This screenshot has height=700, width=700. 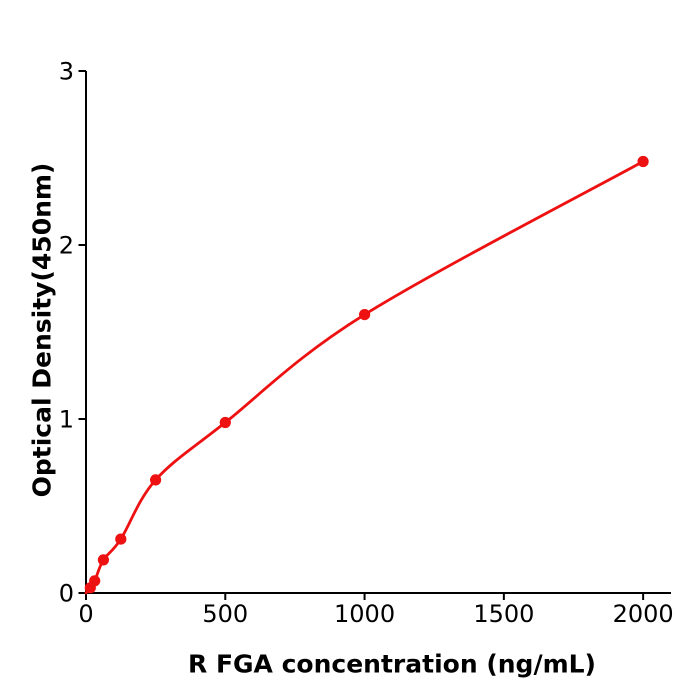 I want to click on x-axis-title: R FGA concentration (ng/mL), so click(x=392, y=664).